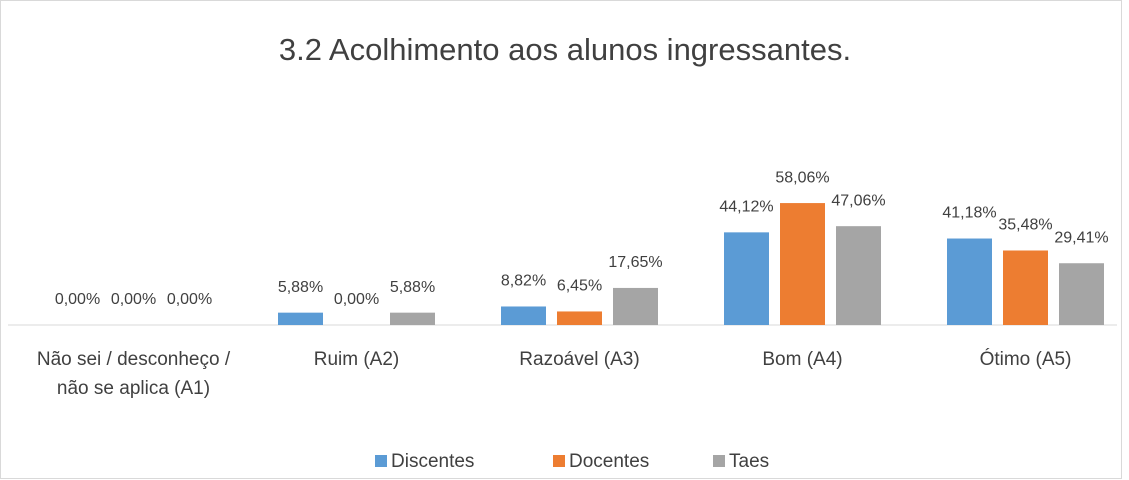 Image resolution: width=1129 pixels, height=480 pixels. Describe the element at coordinates (609, 461) in the screenshot. I see `legend-label: Docentes` at that location.